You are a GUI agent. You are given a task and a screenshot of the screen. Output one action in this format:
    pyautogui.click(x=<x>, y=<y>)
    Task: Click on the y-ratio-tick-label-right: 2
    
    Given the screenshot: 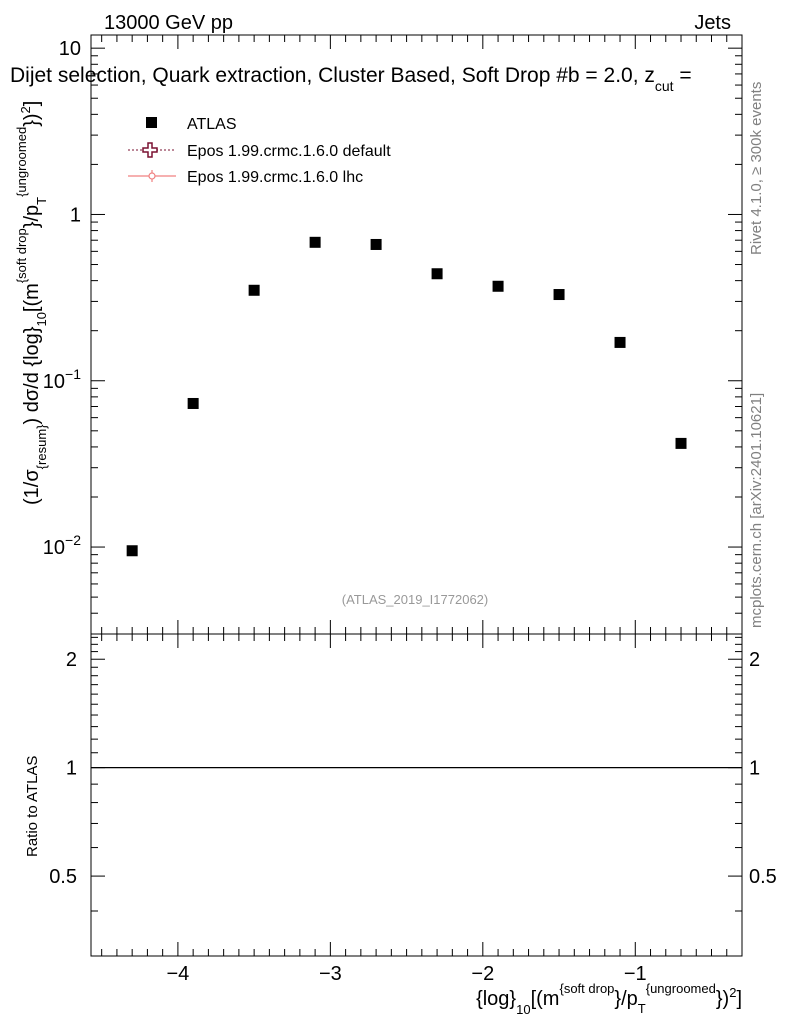 What is the action you would take?
    pyautogui.click(x=754, y=660)
    